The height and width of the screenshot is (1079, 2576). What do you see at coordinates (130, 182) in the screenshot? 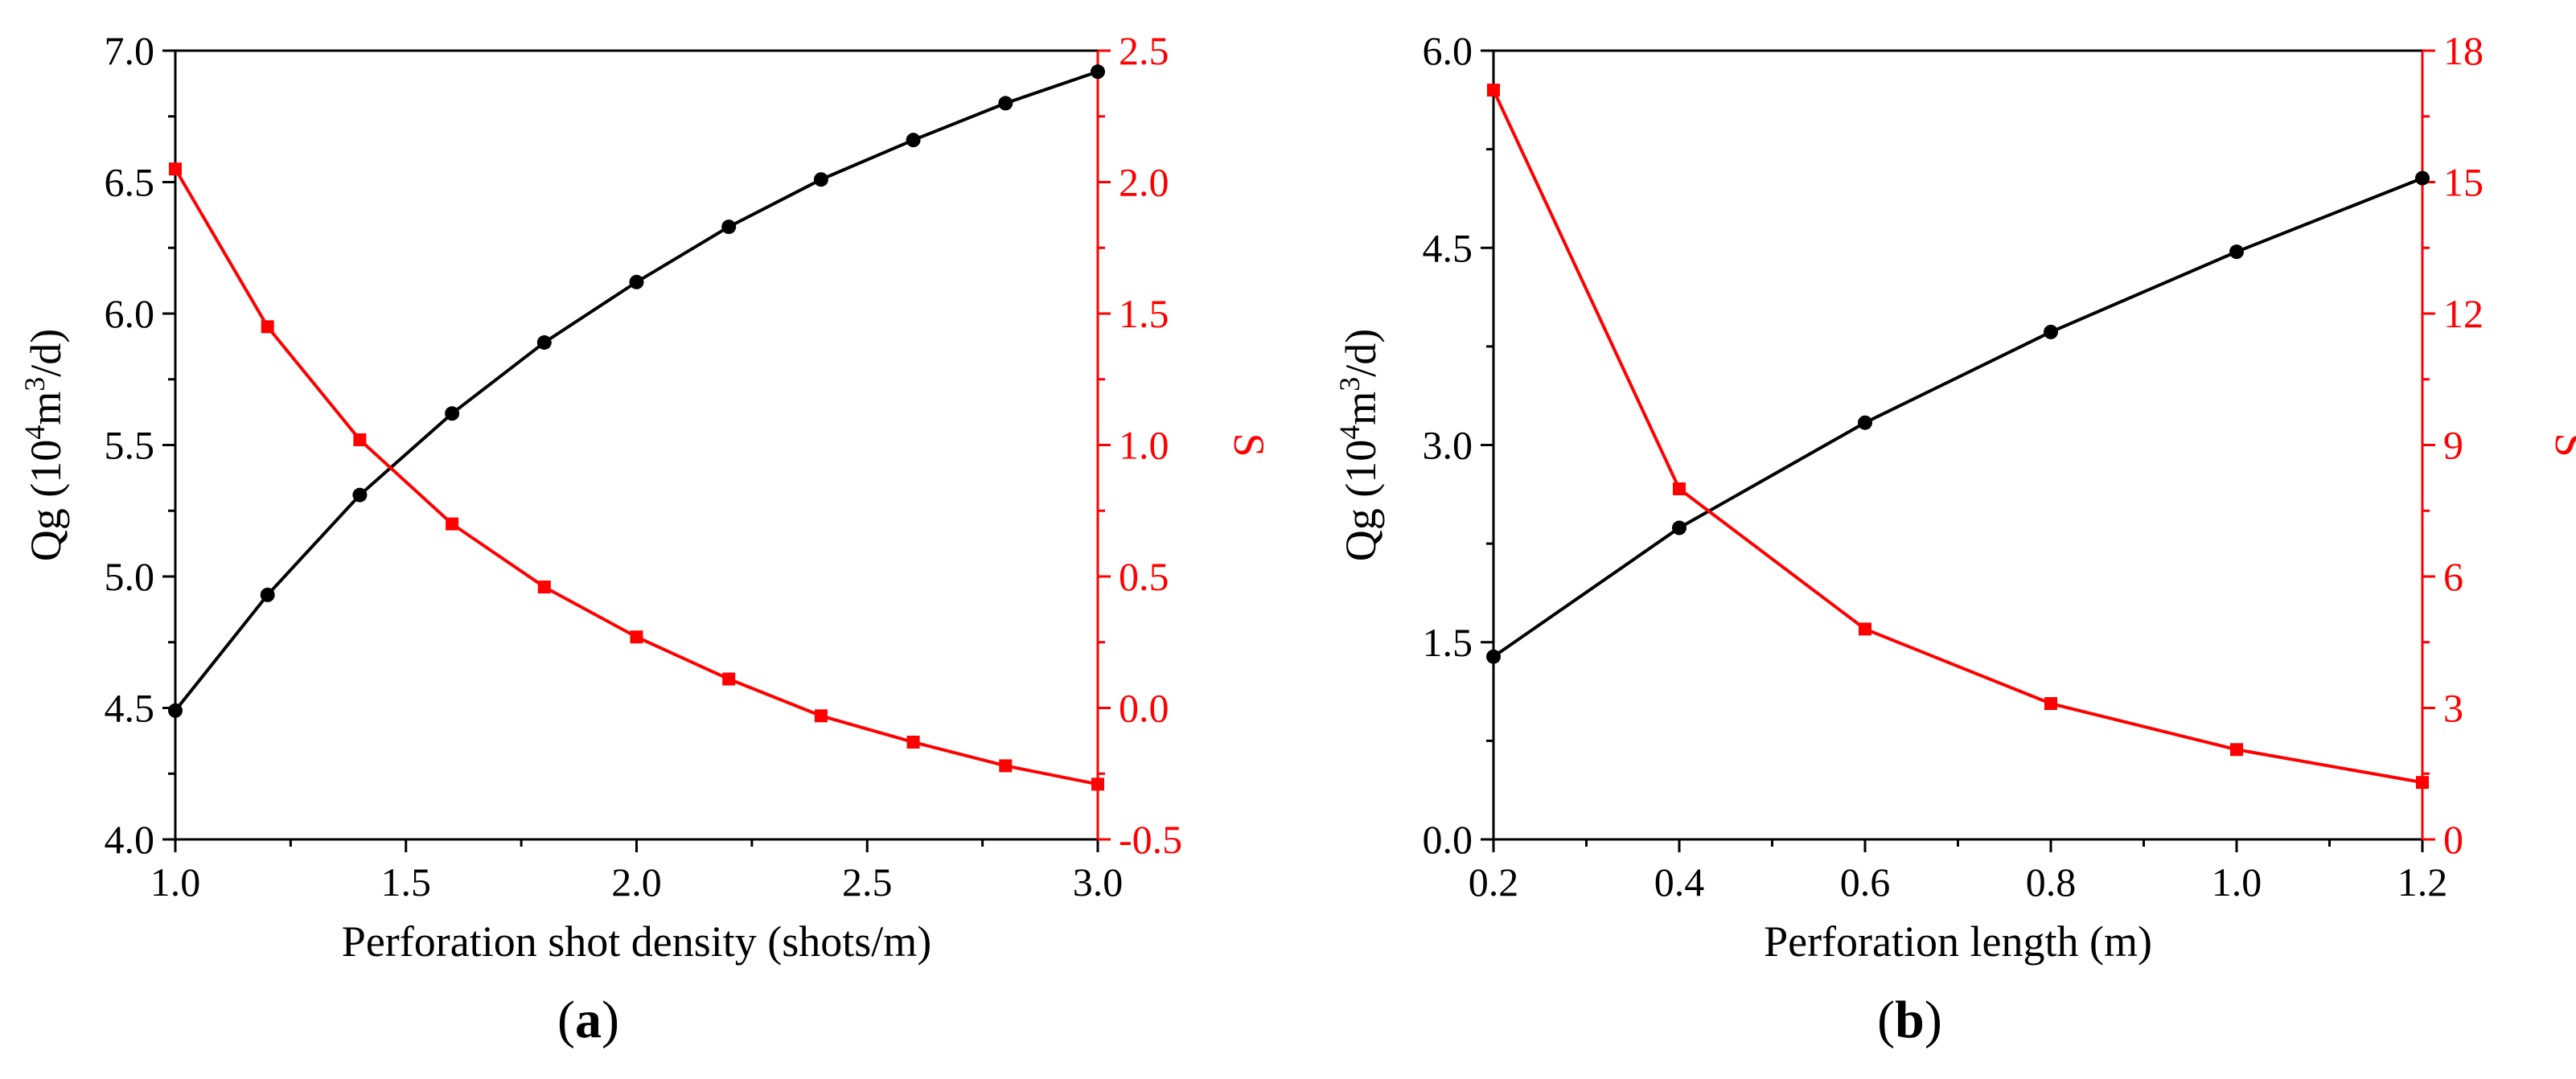
I see `left-y-tick-label: 6.5` at bounding box center [130, 182].